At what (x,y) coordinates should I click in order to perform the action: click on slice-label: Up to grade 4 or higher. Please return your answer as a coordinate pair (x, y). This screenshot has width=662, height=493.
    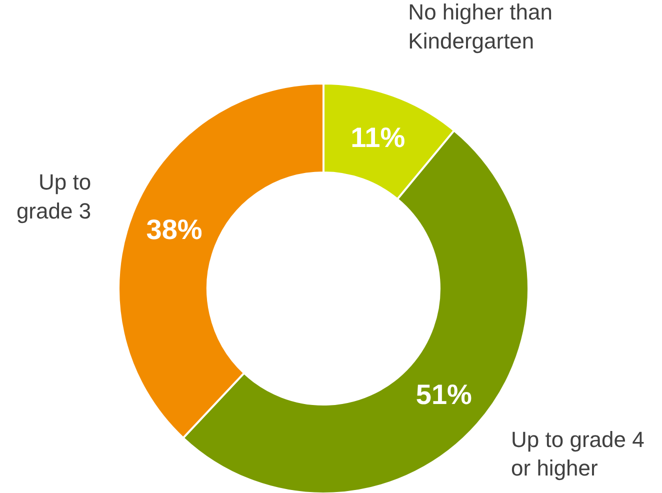
    Looking at the image, I should click on (577, 453).